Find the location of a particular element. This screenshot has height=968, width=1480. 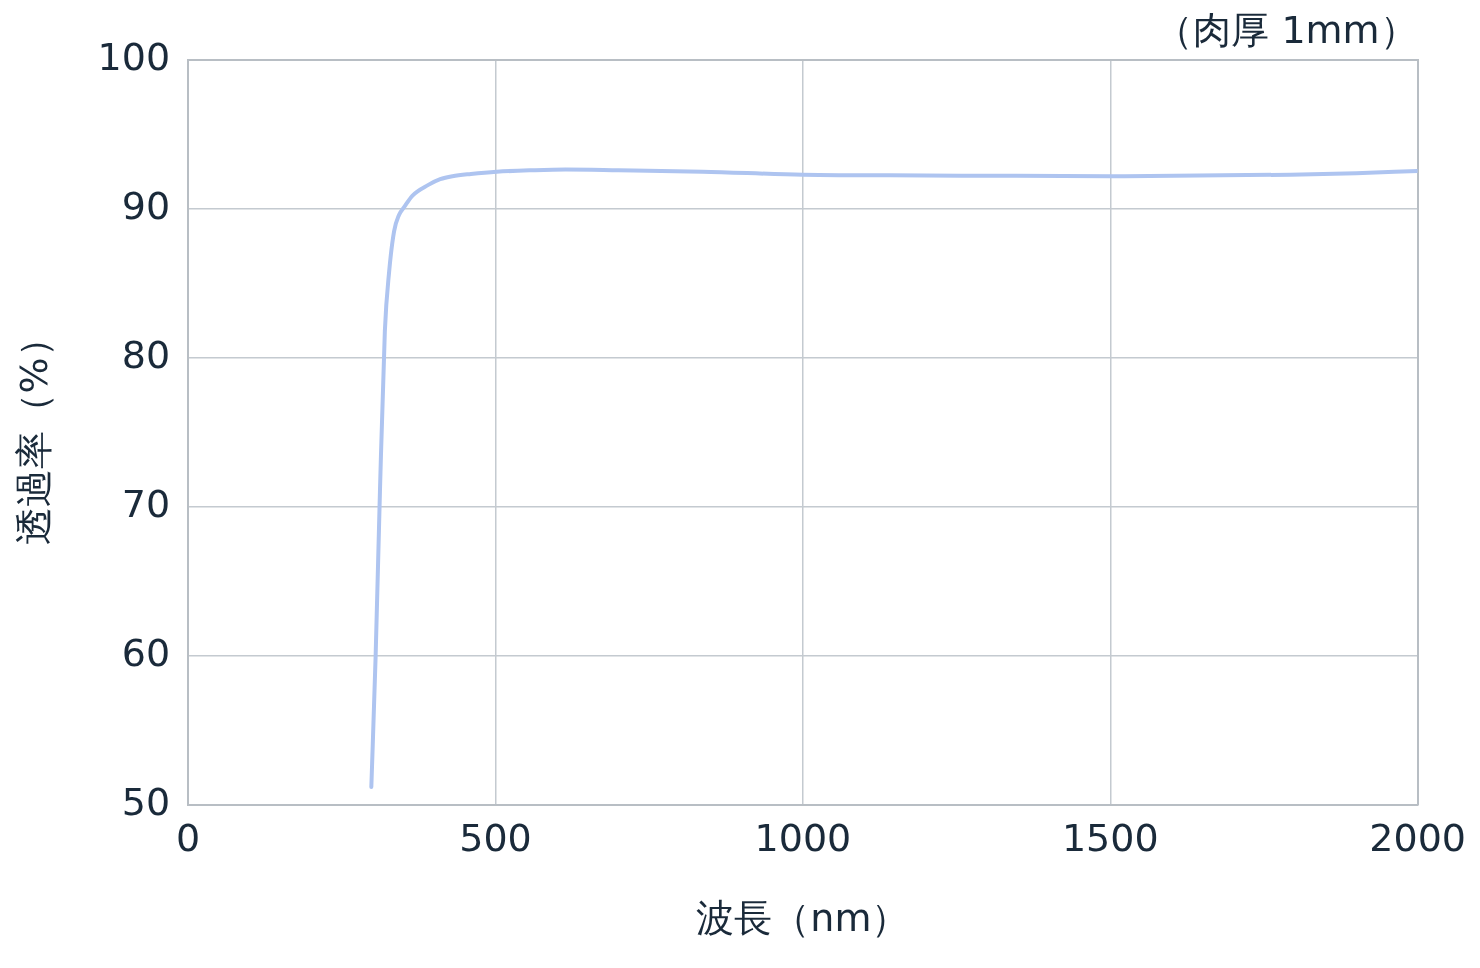

y-tick-label: 90 is located at coordinates (146, 205).